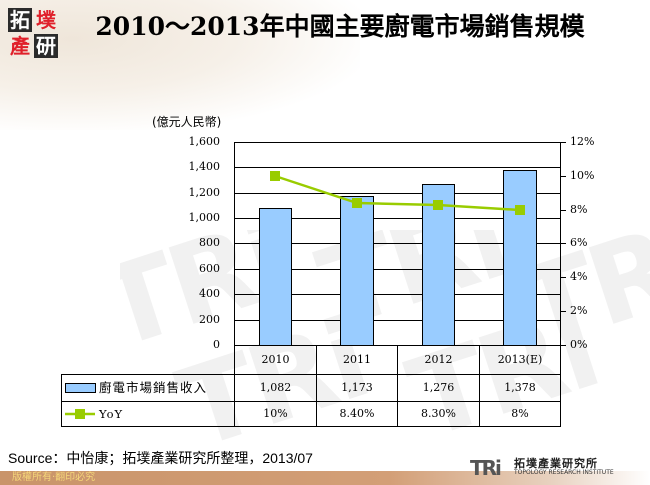 The height and width of the screenshot is (485, 650). Describe the element at coordinates (579, 276) in the screenshot. I see `y2-tick: 4%` at that location.